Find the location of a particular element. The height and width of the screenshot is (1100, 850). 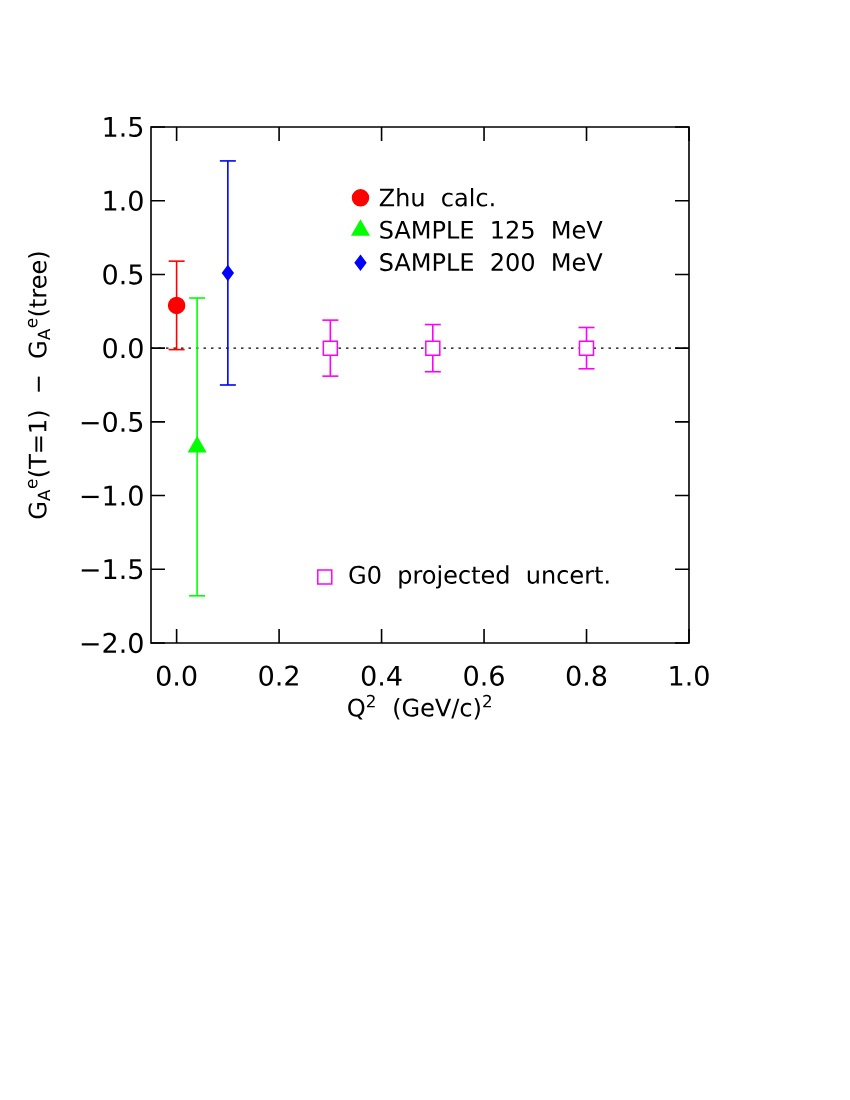

y-axis-title: G$_{A}$$^{e}$(T=1) − G$_{A}$$^{e}$(tree) is located at coordinates (39, 385).